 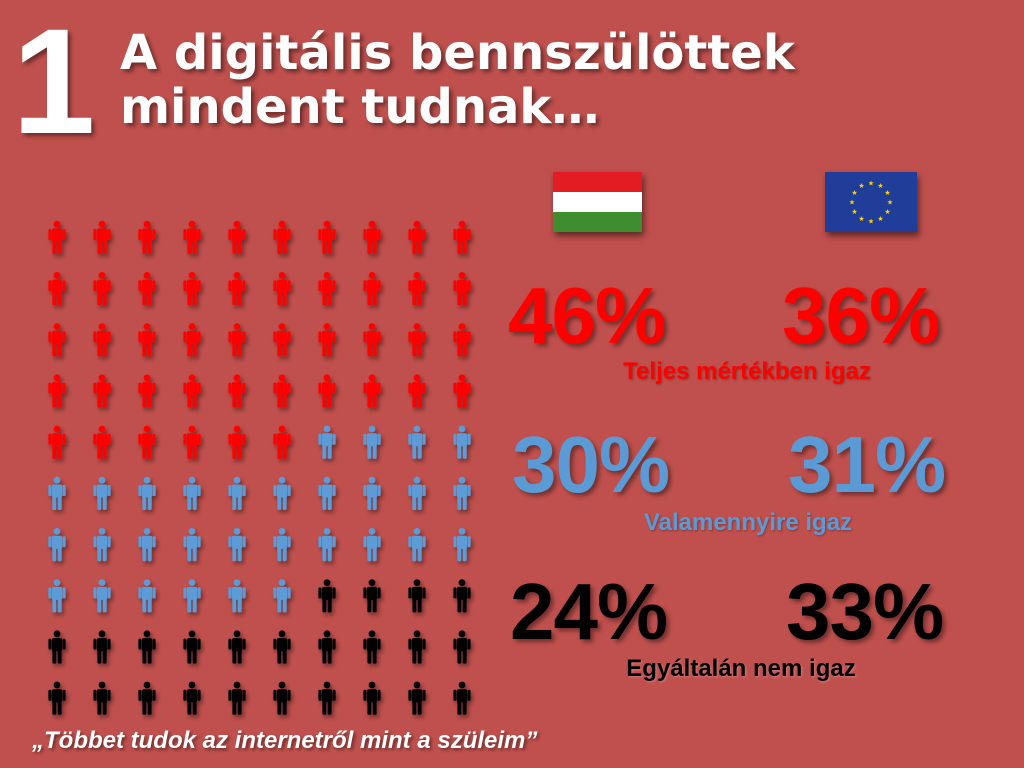 I want to click on pct-eu-not-true: 33%, so click(x=865, y=611).